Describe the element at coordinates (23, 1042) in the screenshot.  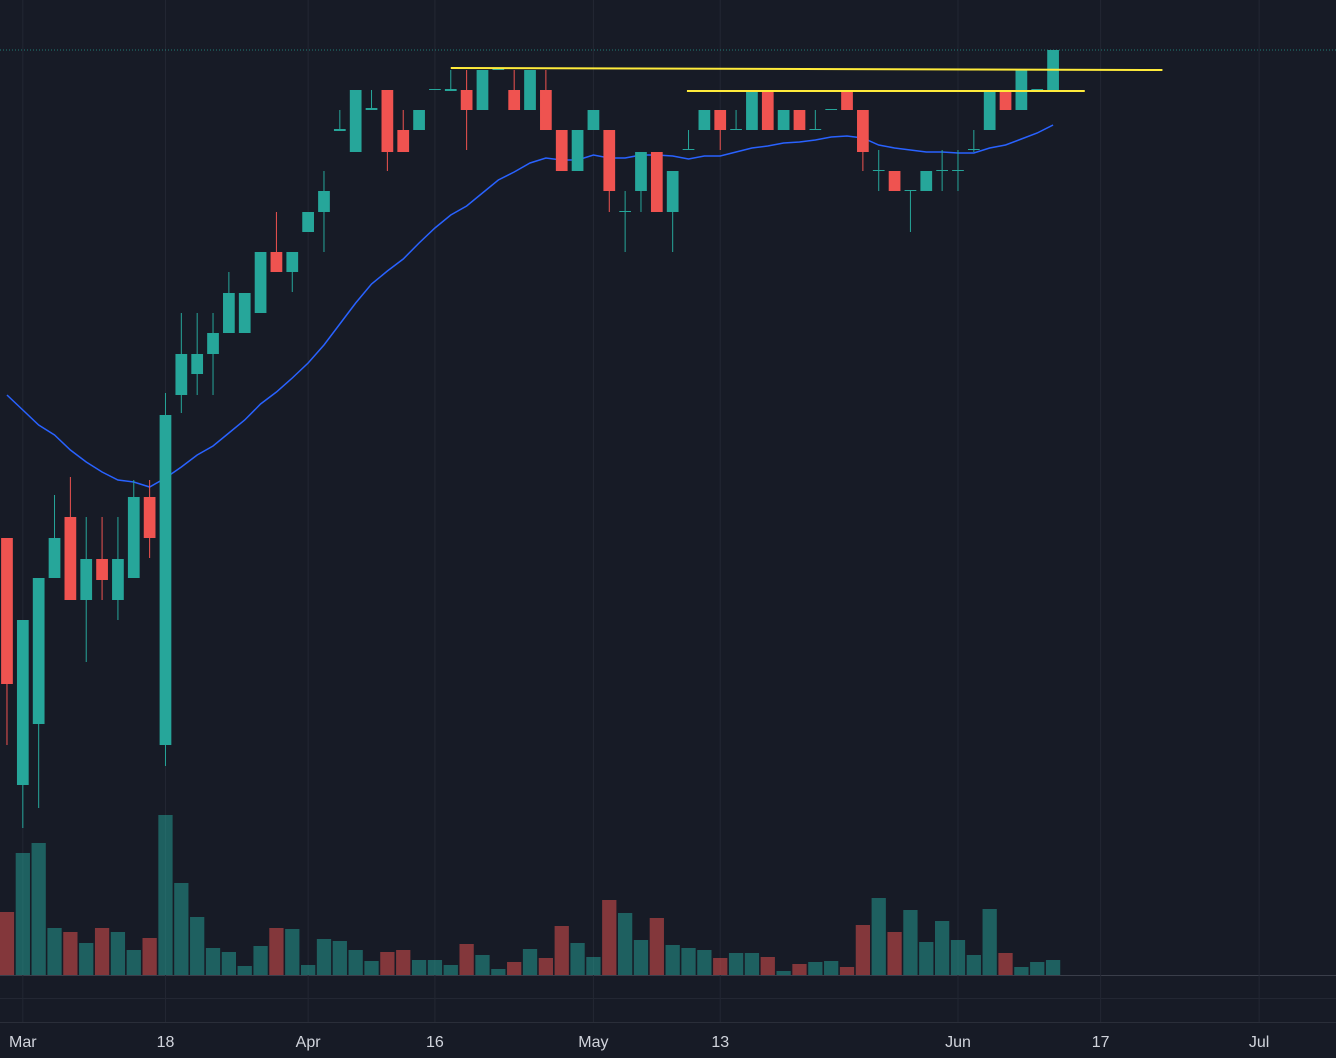
I see `x-tick-label: Mar` at that location.